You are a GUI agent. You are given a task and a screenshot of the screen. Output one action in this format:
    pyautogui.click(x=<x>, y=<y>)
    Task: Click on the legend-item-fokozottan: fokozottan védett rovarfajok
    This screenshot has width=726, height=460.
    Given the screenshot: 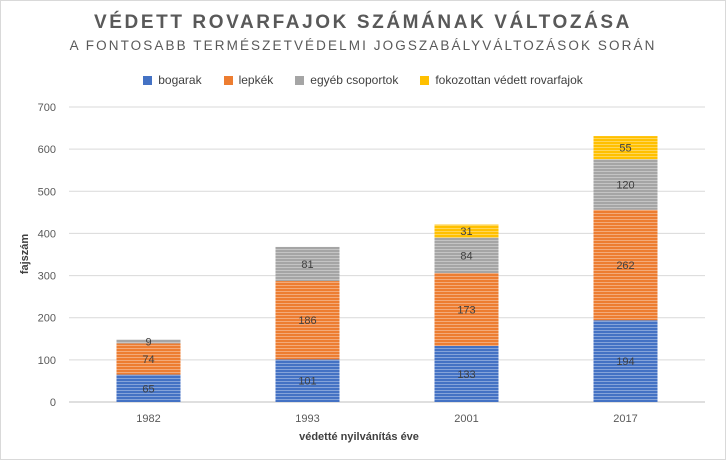 What is the action you would take?
    pyautogui.click(x=501, y=80)
    